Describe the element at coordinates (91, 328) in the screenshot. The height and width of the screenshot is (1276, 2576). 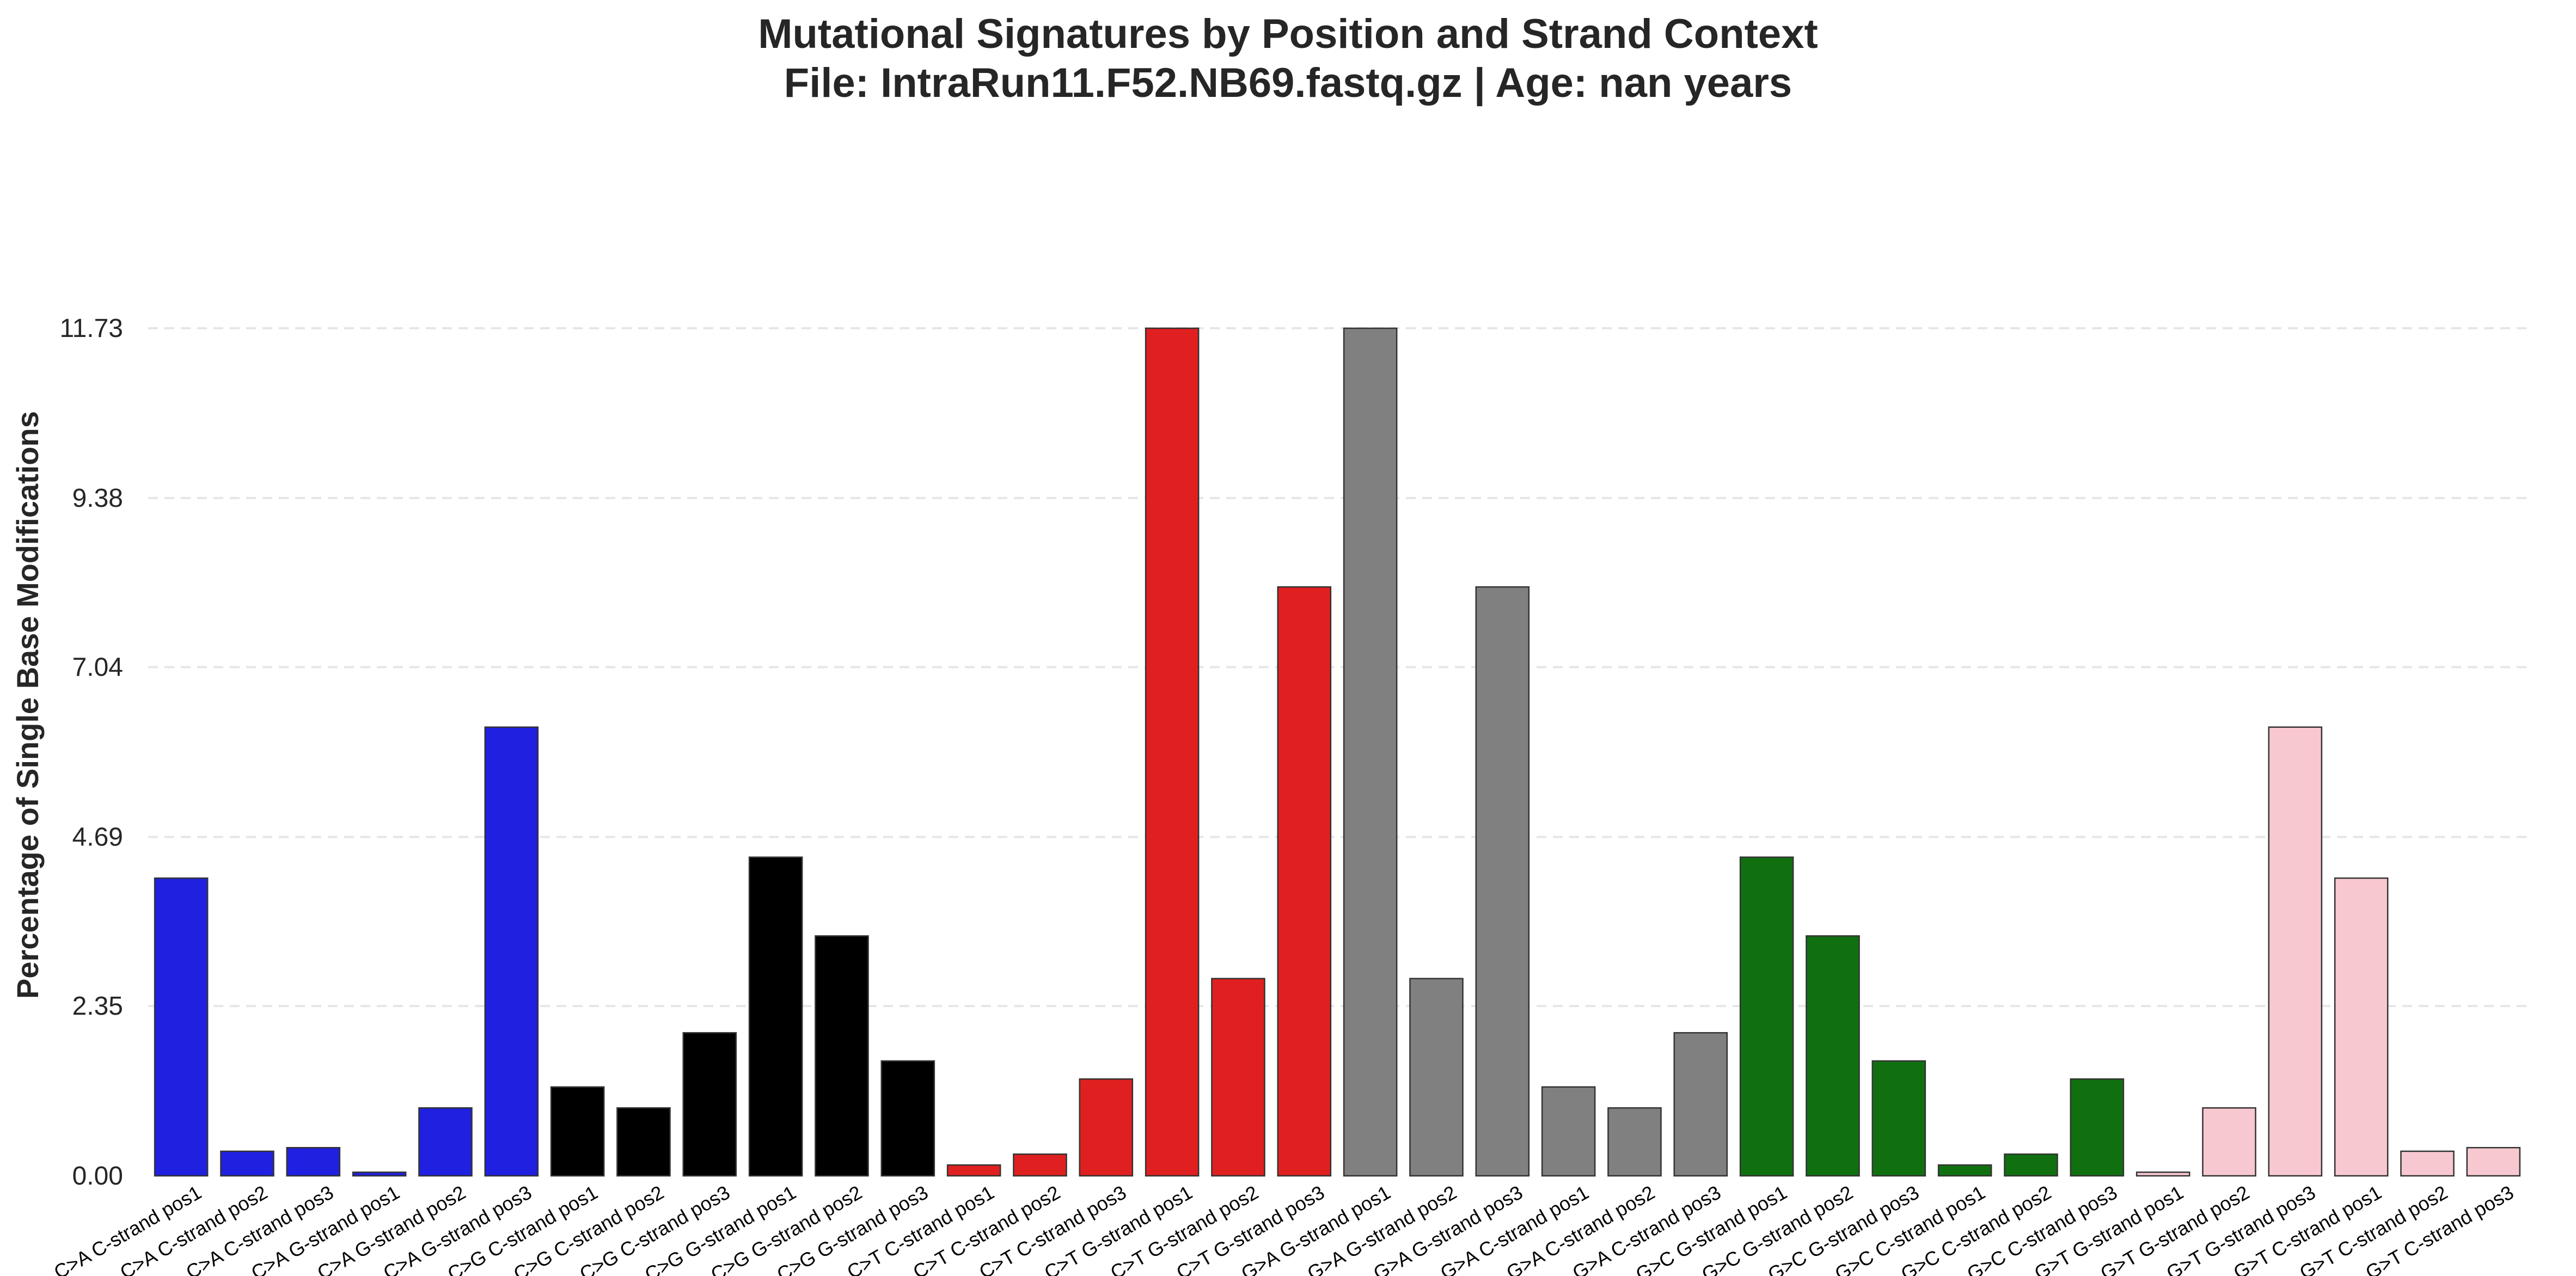
I see `y-tick-label: 11.73` at that location.